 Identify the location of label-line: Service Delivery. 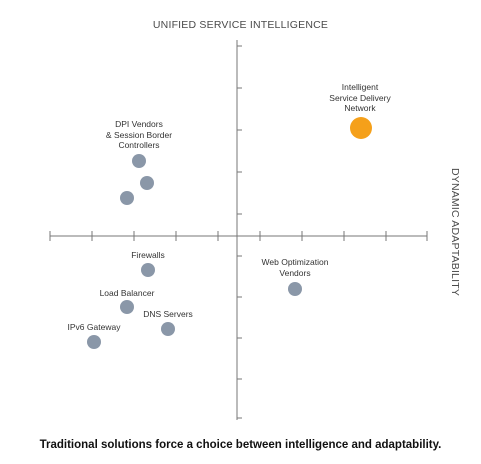
(360, 97).